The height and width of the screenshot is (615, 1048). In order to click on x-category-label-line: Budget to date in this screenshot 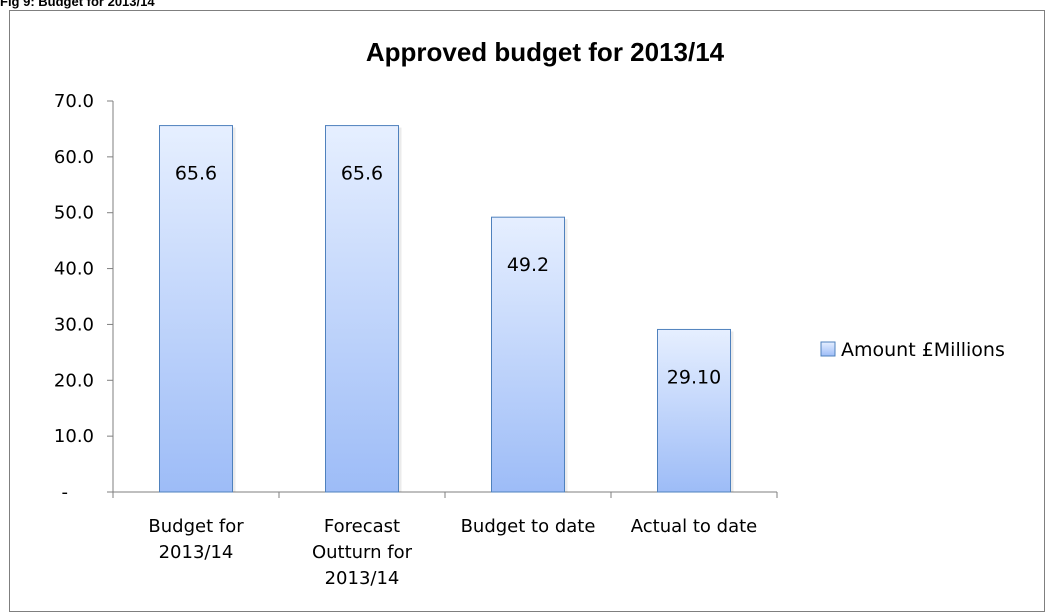, I will do `click(528, 526)`.